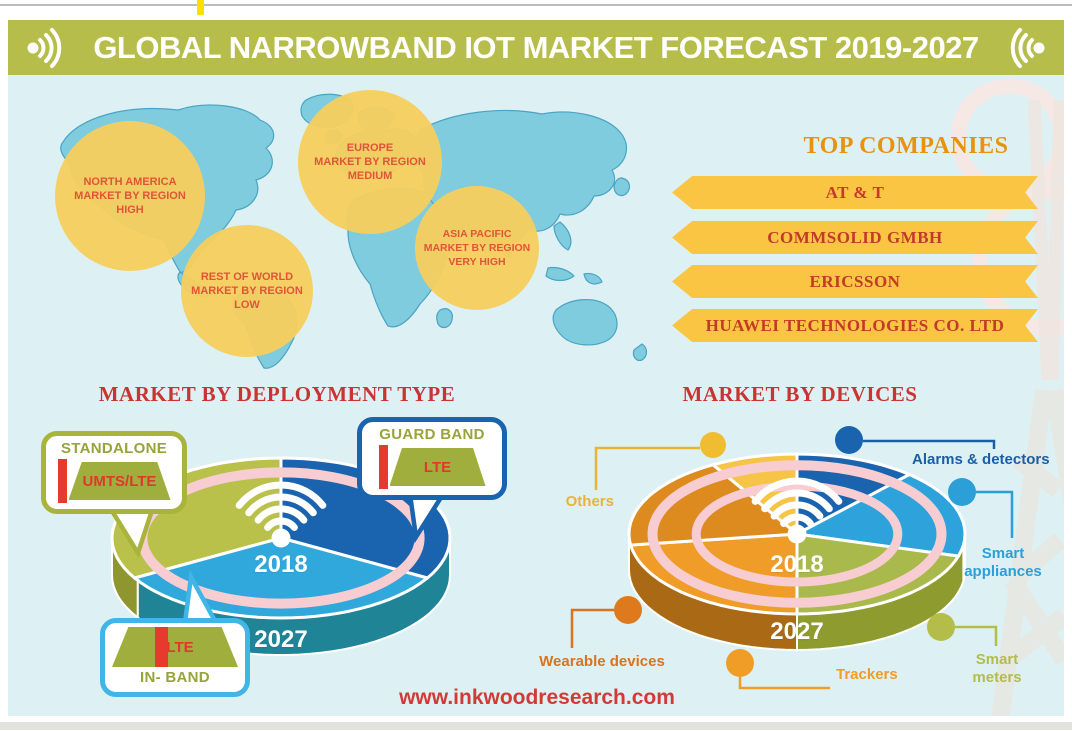  I want to click on standalone-tag: UMTS/LTE, so click(119, 481).